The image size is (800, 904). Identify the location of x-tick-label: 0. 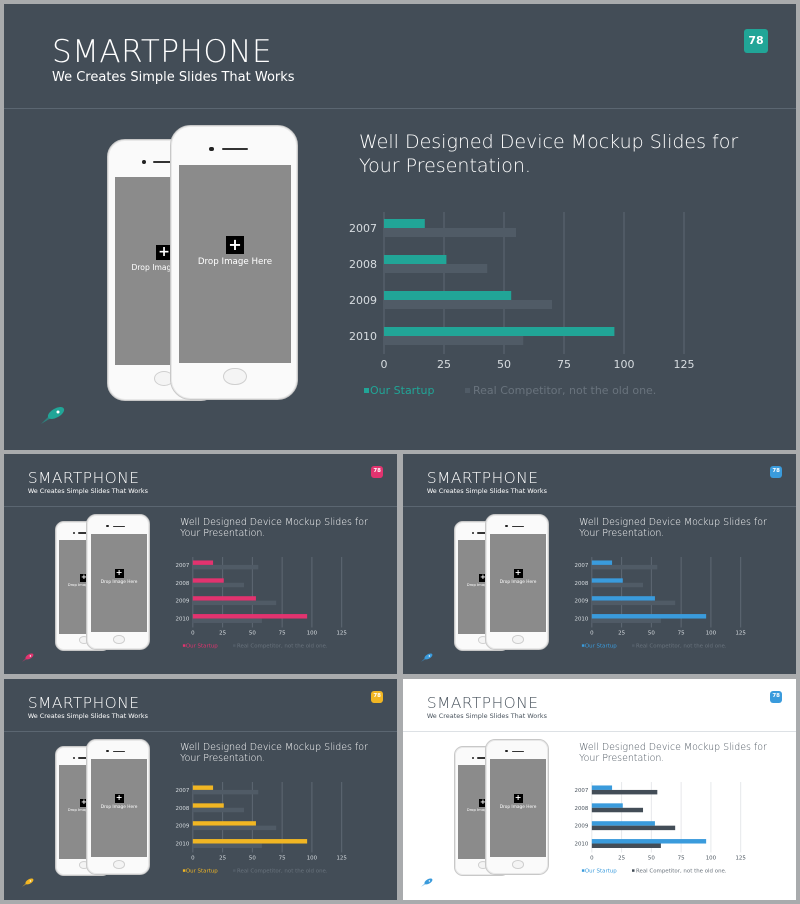
(592, 859).